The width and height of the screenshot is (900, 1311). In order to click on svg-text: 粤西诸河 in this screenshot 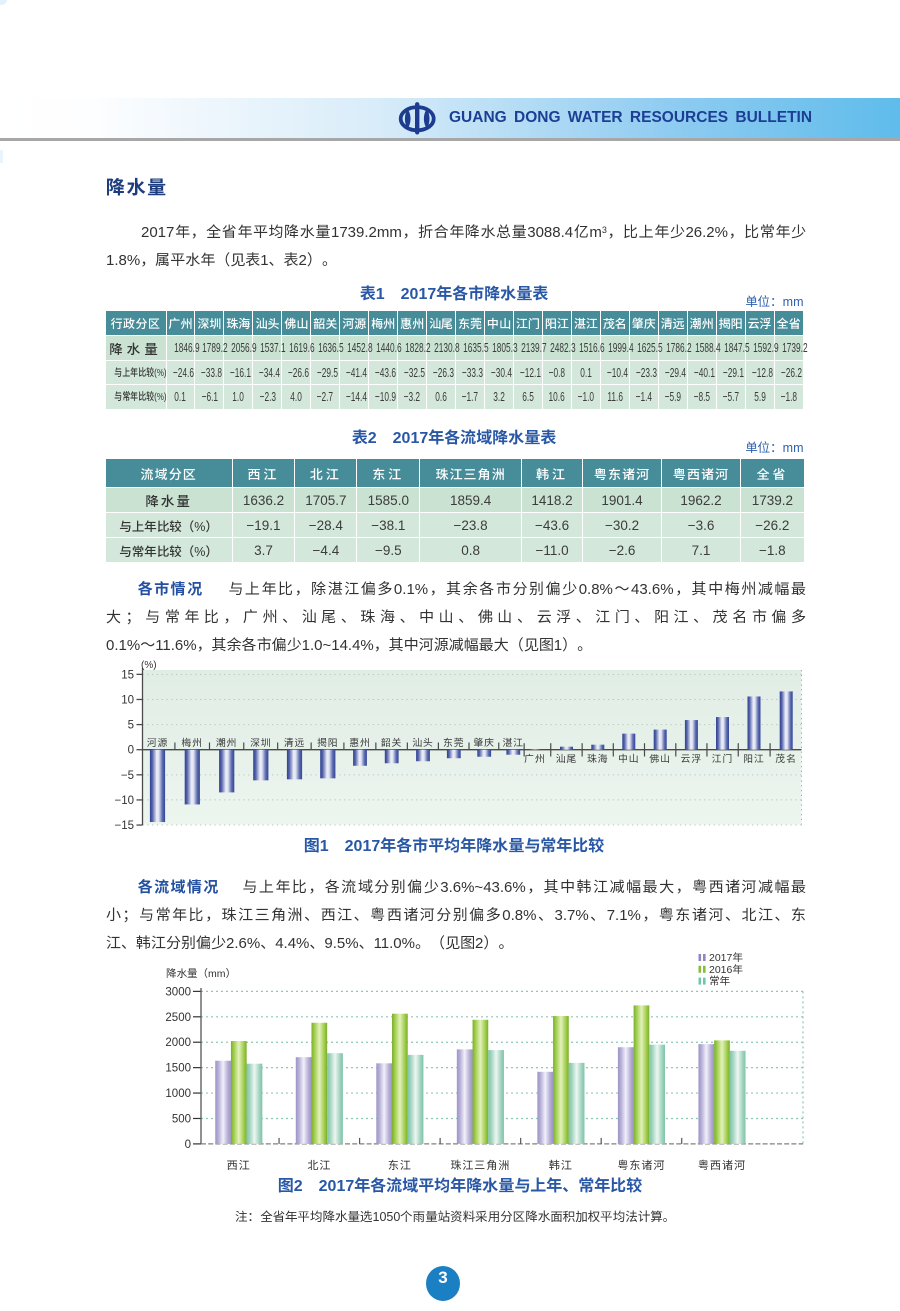, I will do `click(722, 1165)`.